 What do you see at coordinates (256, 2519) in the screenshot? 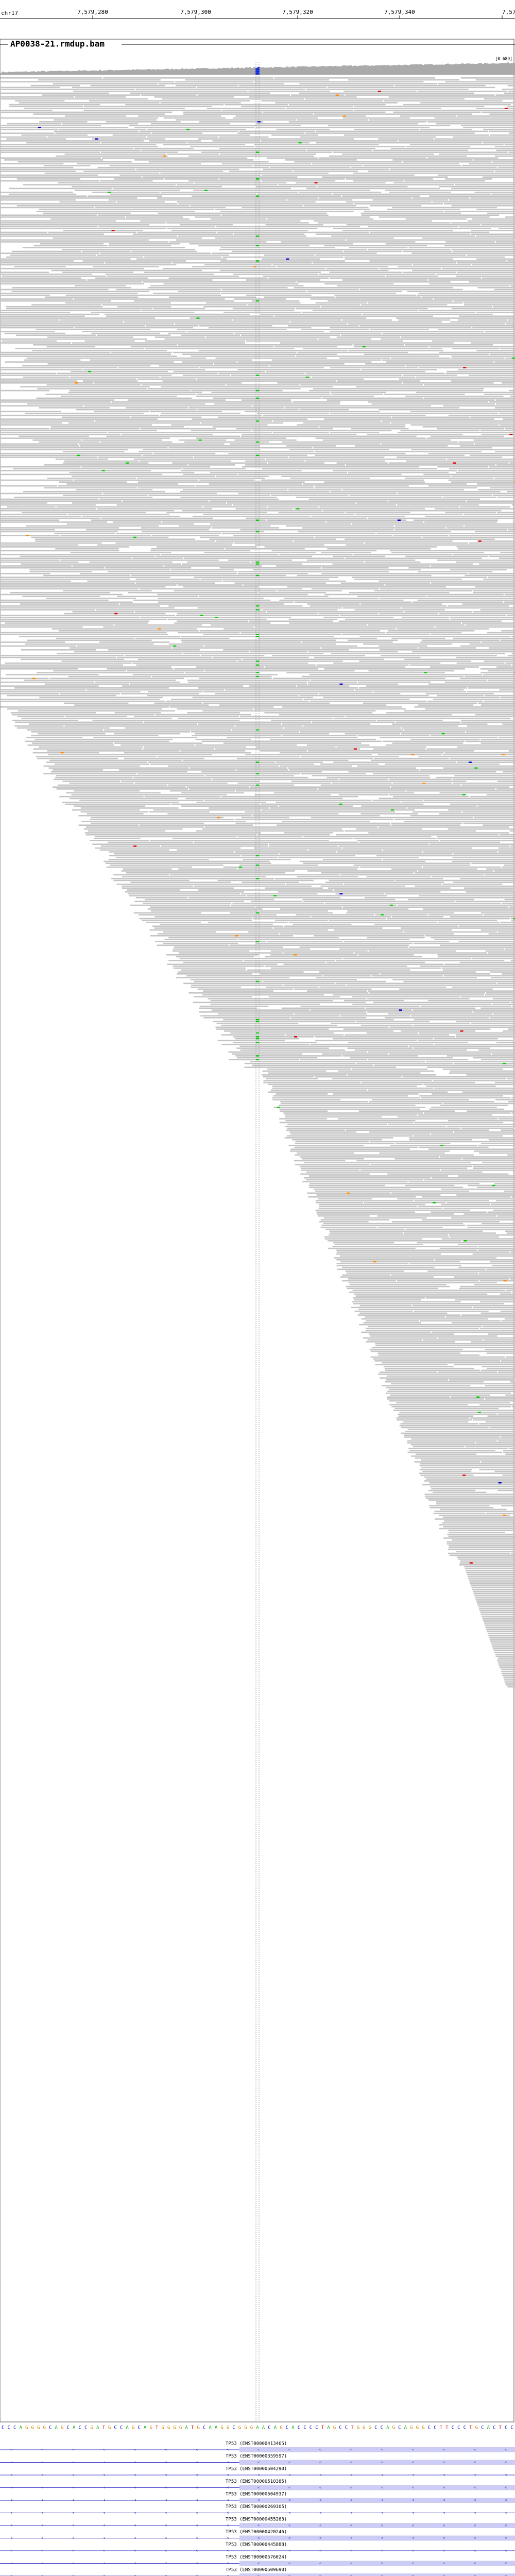
I see `transcript-label: TP53 (ENST00000455263)` at bounding box center [256, 2519].